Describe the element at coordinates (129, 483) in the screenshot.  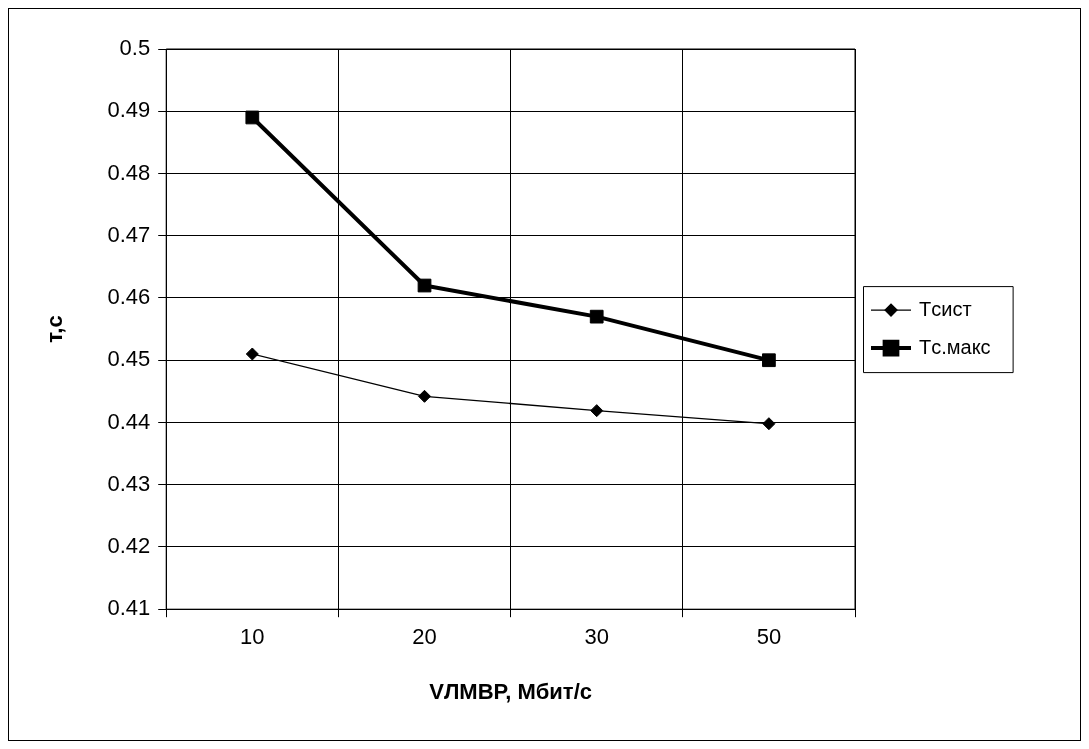
I see `y-tick-label: 0.43` at that location.